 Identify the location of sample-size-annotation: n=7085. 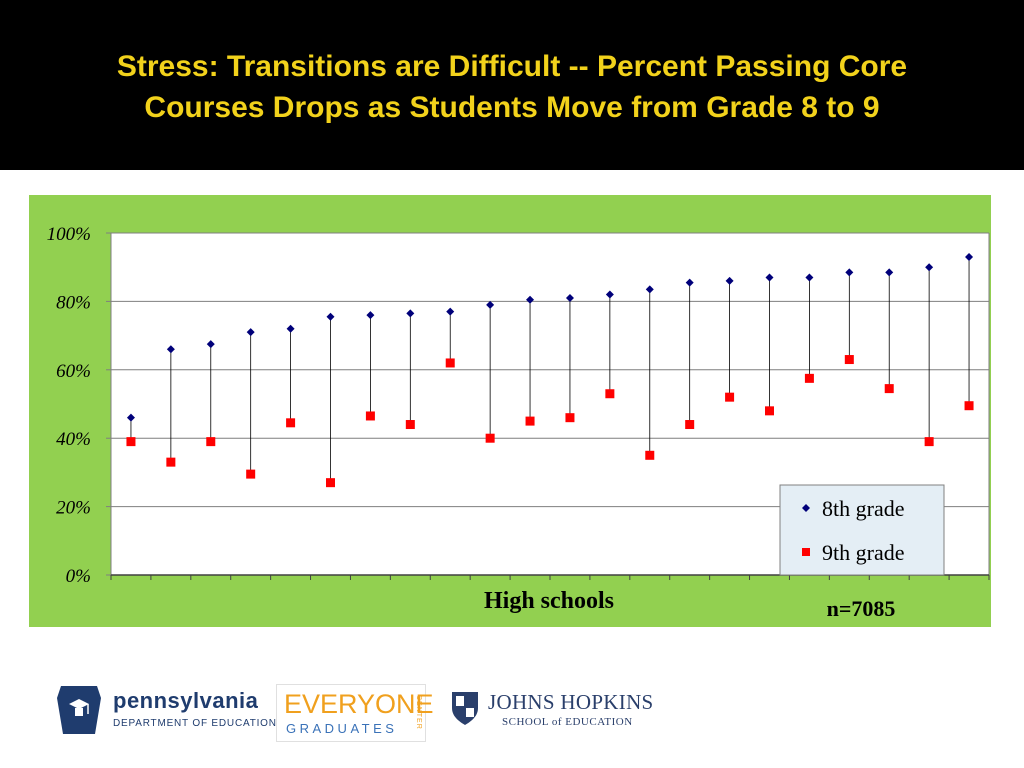
(861, 608).